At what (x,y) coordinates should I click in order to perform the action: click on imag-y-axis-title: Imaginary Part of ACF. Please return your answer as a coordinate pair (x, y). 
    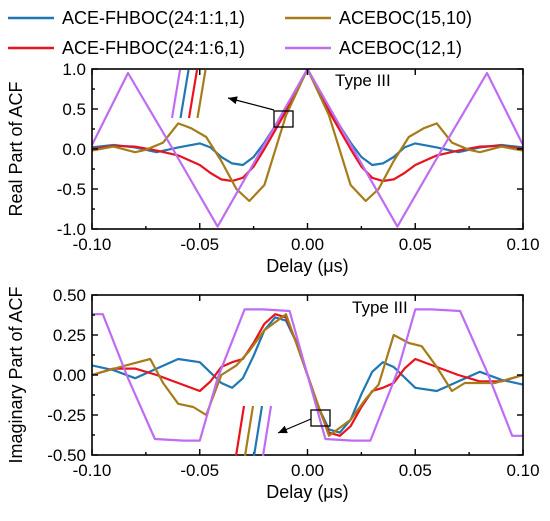
    Looking at the image, I should click on (16, 374).